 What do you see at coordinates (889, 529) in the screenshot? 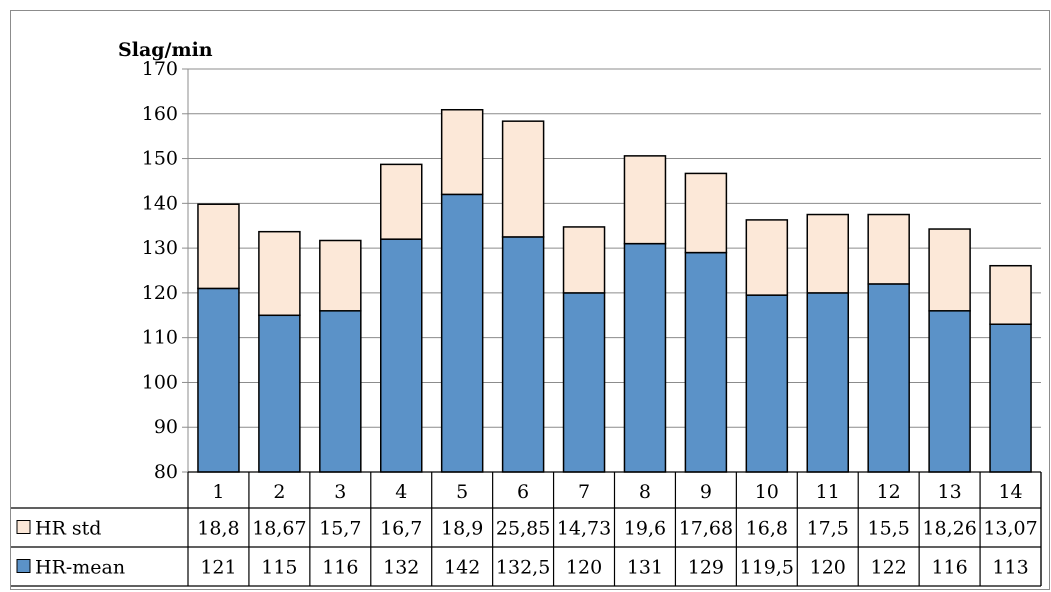
I see `table-cell-hr-std: 15,5` at bounding box center [889, 529].